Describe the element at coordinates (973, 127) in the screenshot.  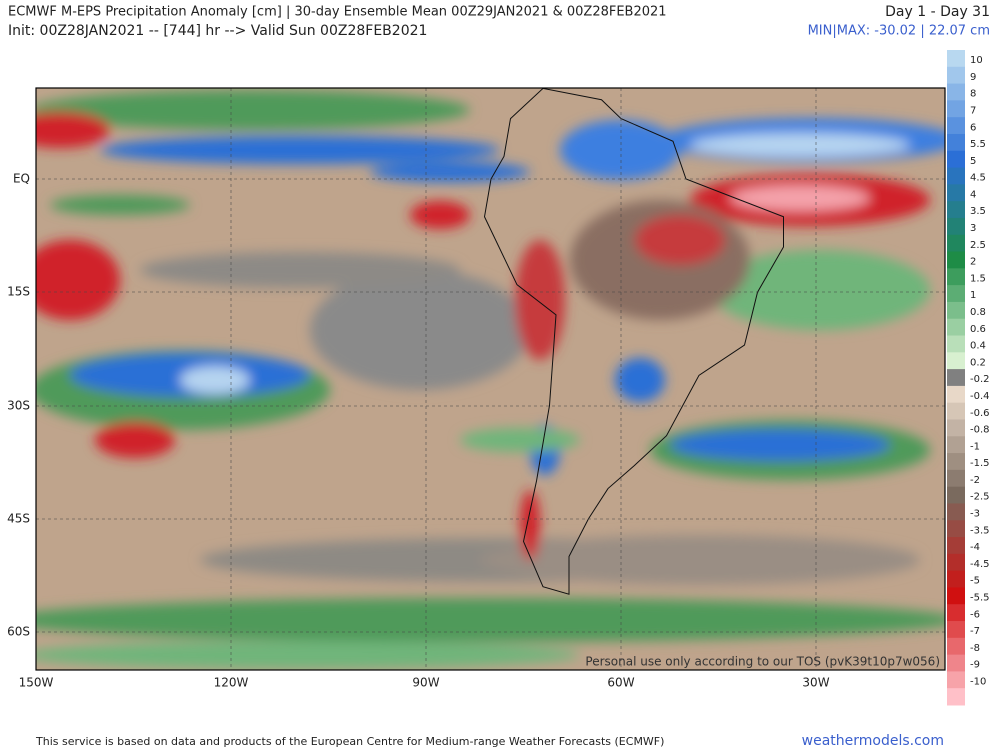
I see `colorbar-label: 6` at that location.